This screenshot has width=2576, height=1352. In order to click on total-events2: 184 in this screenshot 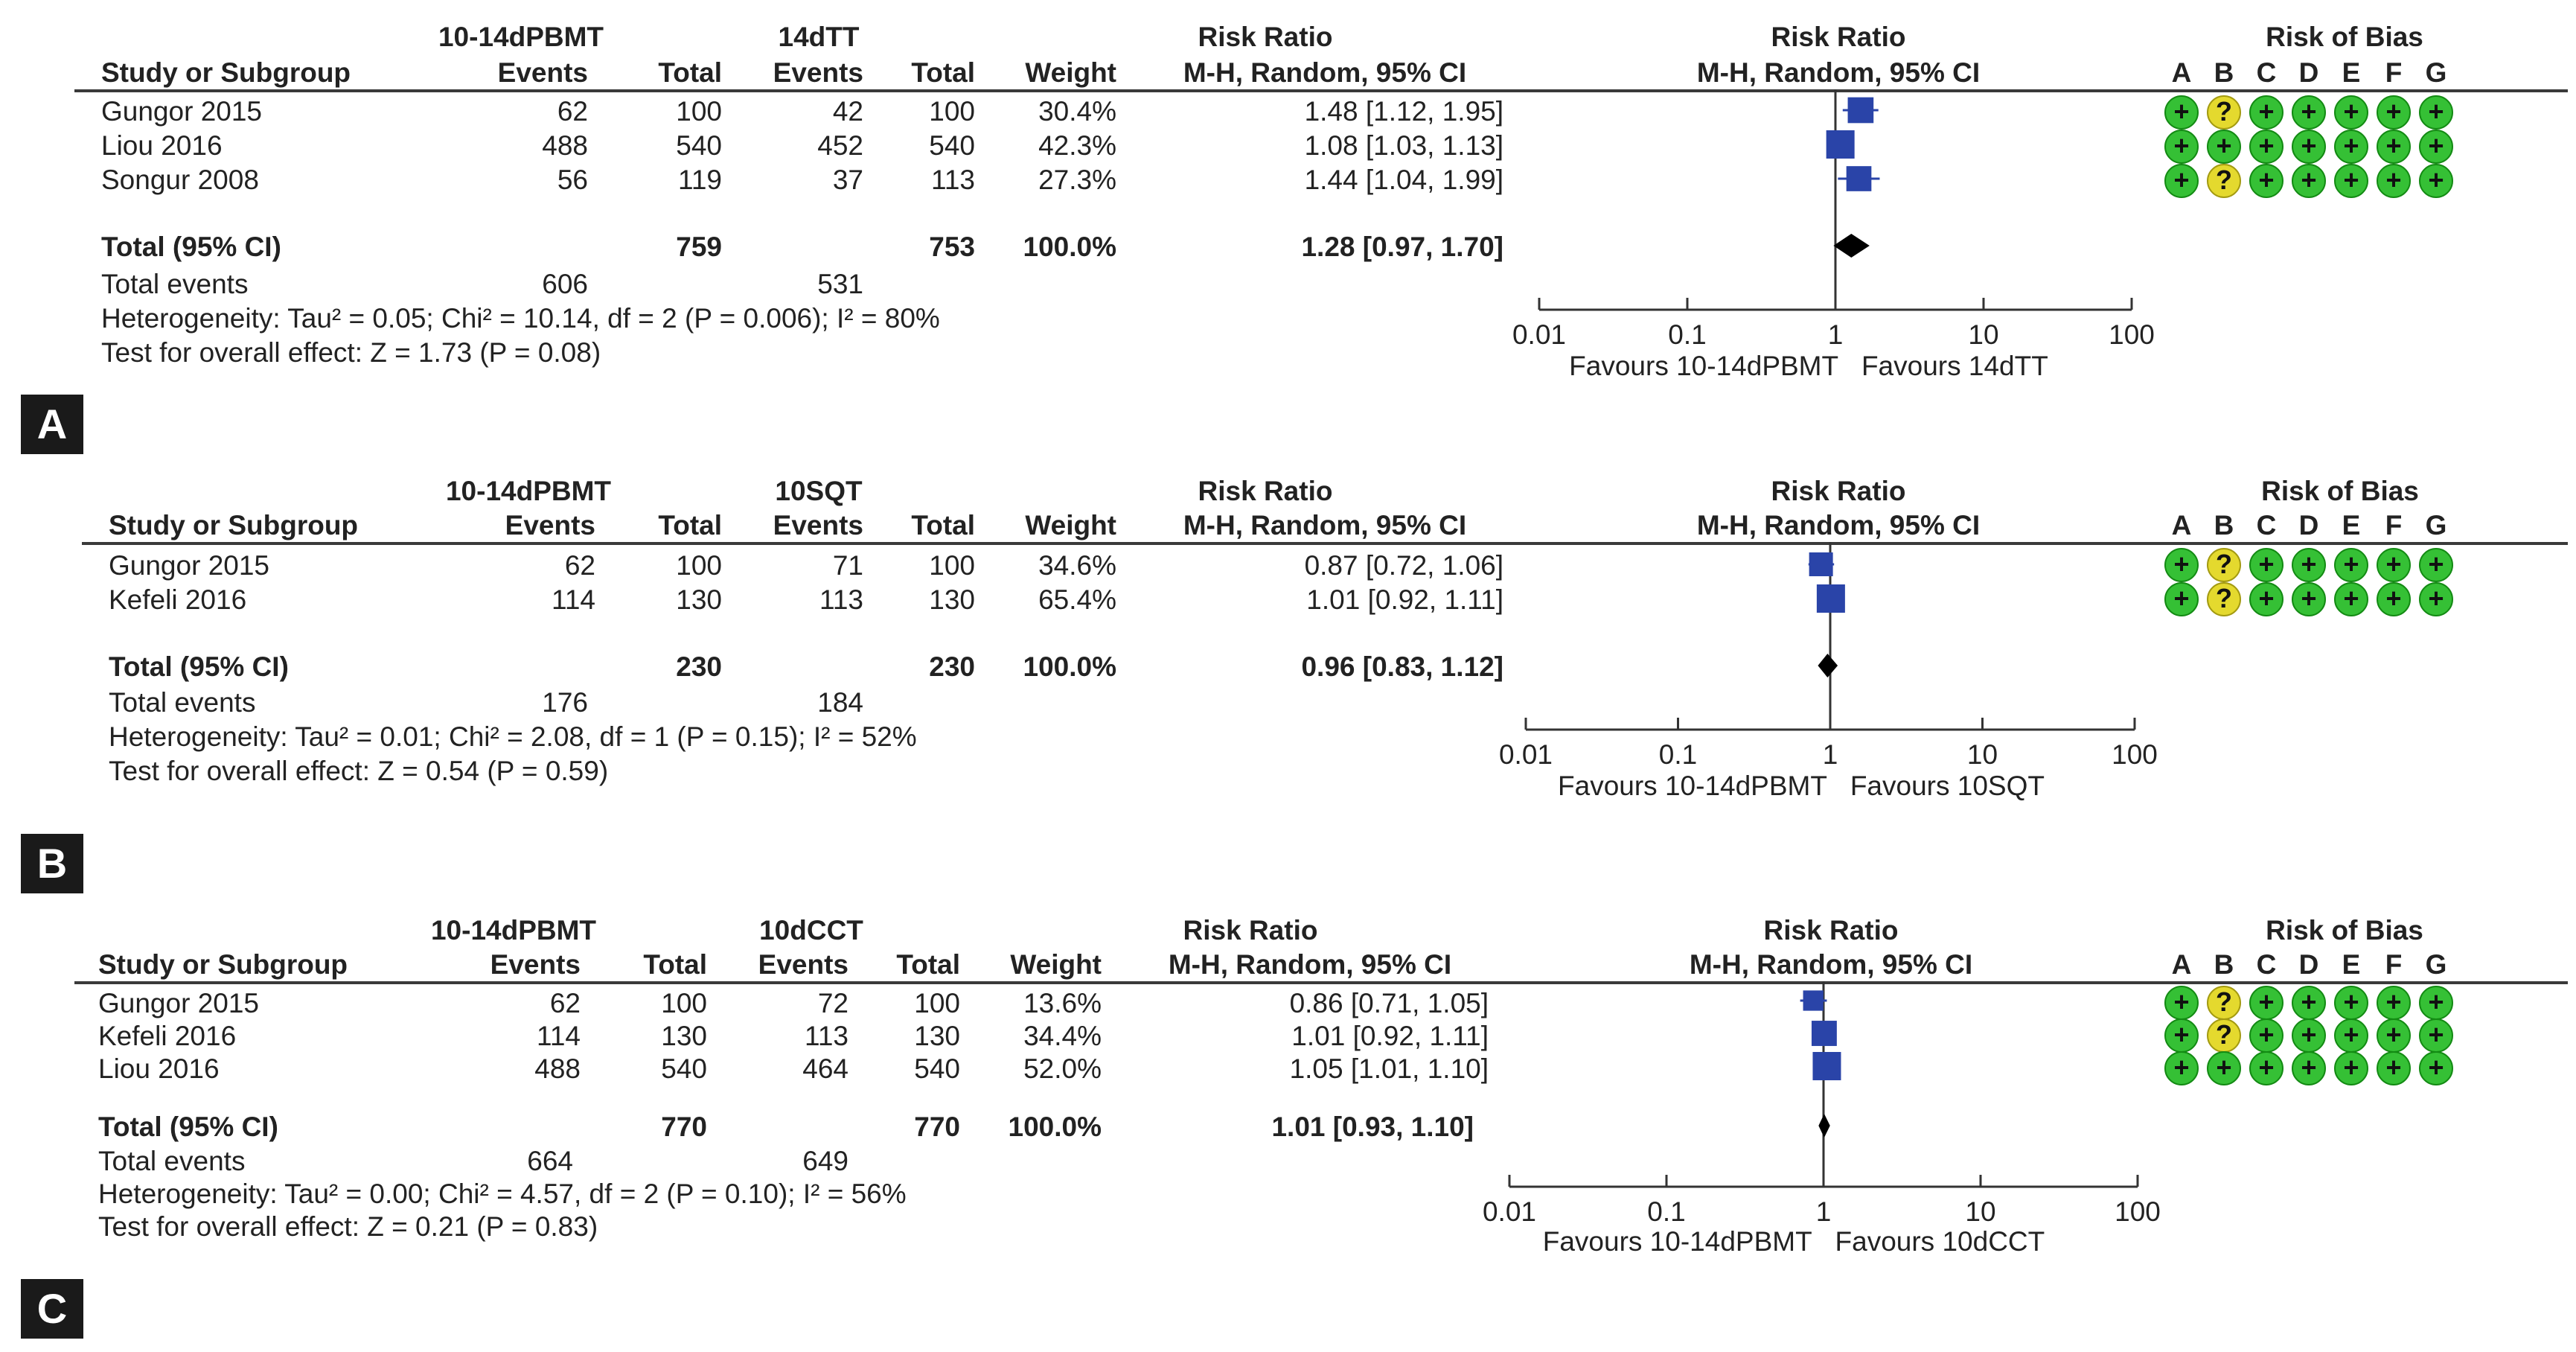, I will do `click(840, 702)`.